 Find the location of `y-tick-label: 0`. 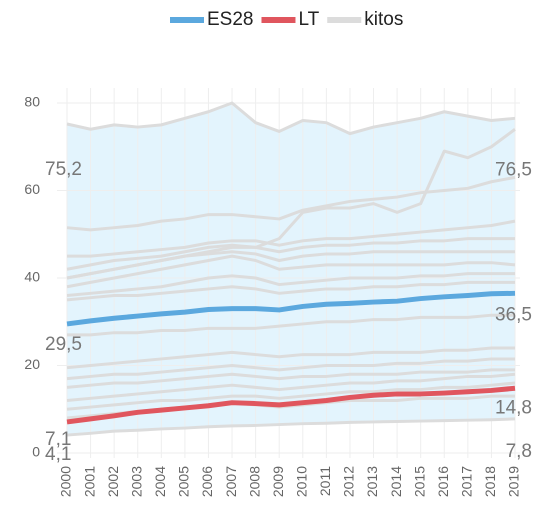

y-tick-label: 0 is located at coordinates (36, 452).